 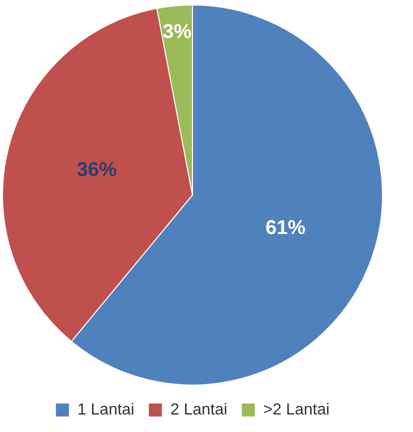 I want to click on legend-label: 1 Lantai, so click(x=105, y=409).